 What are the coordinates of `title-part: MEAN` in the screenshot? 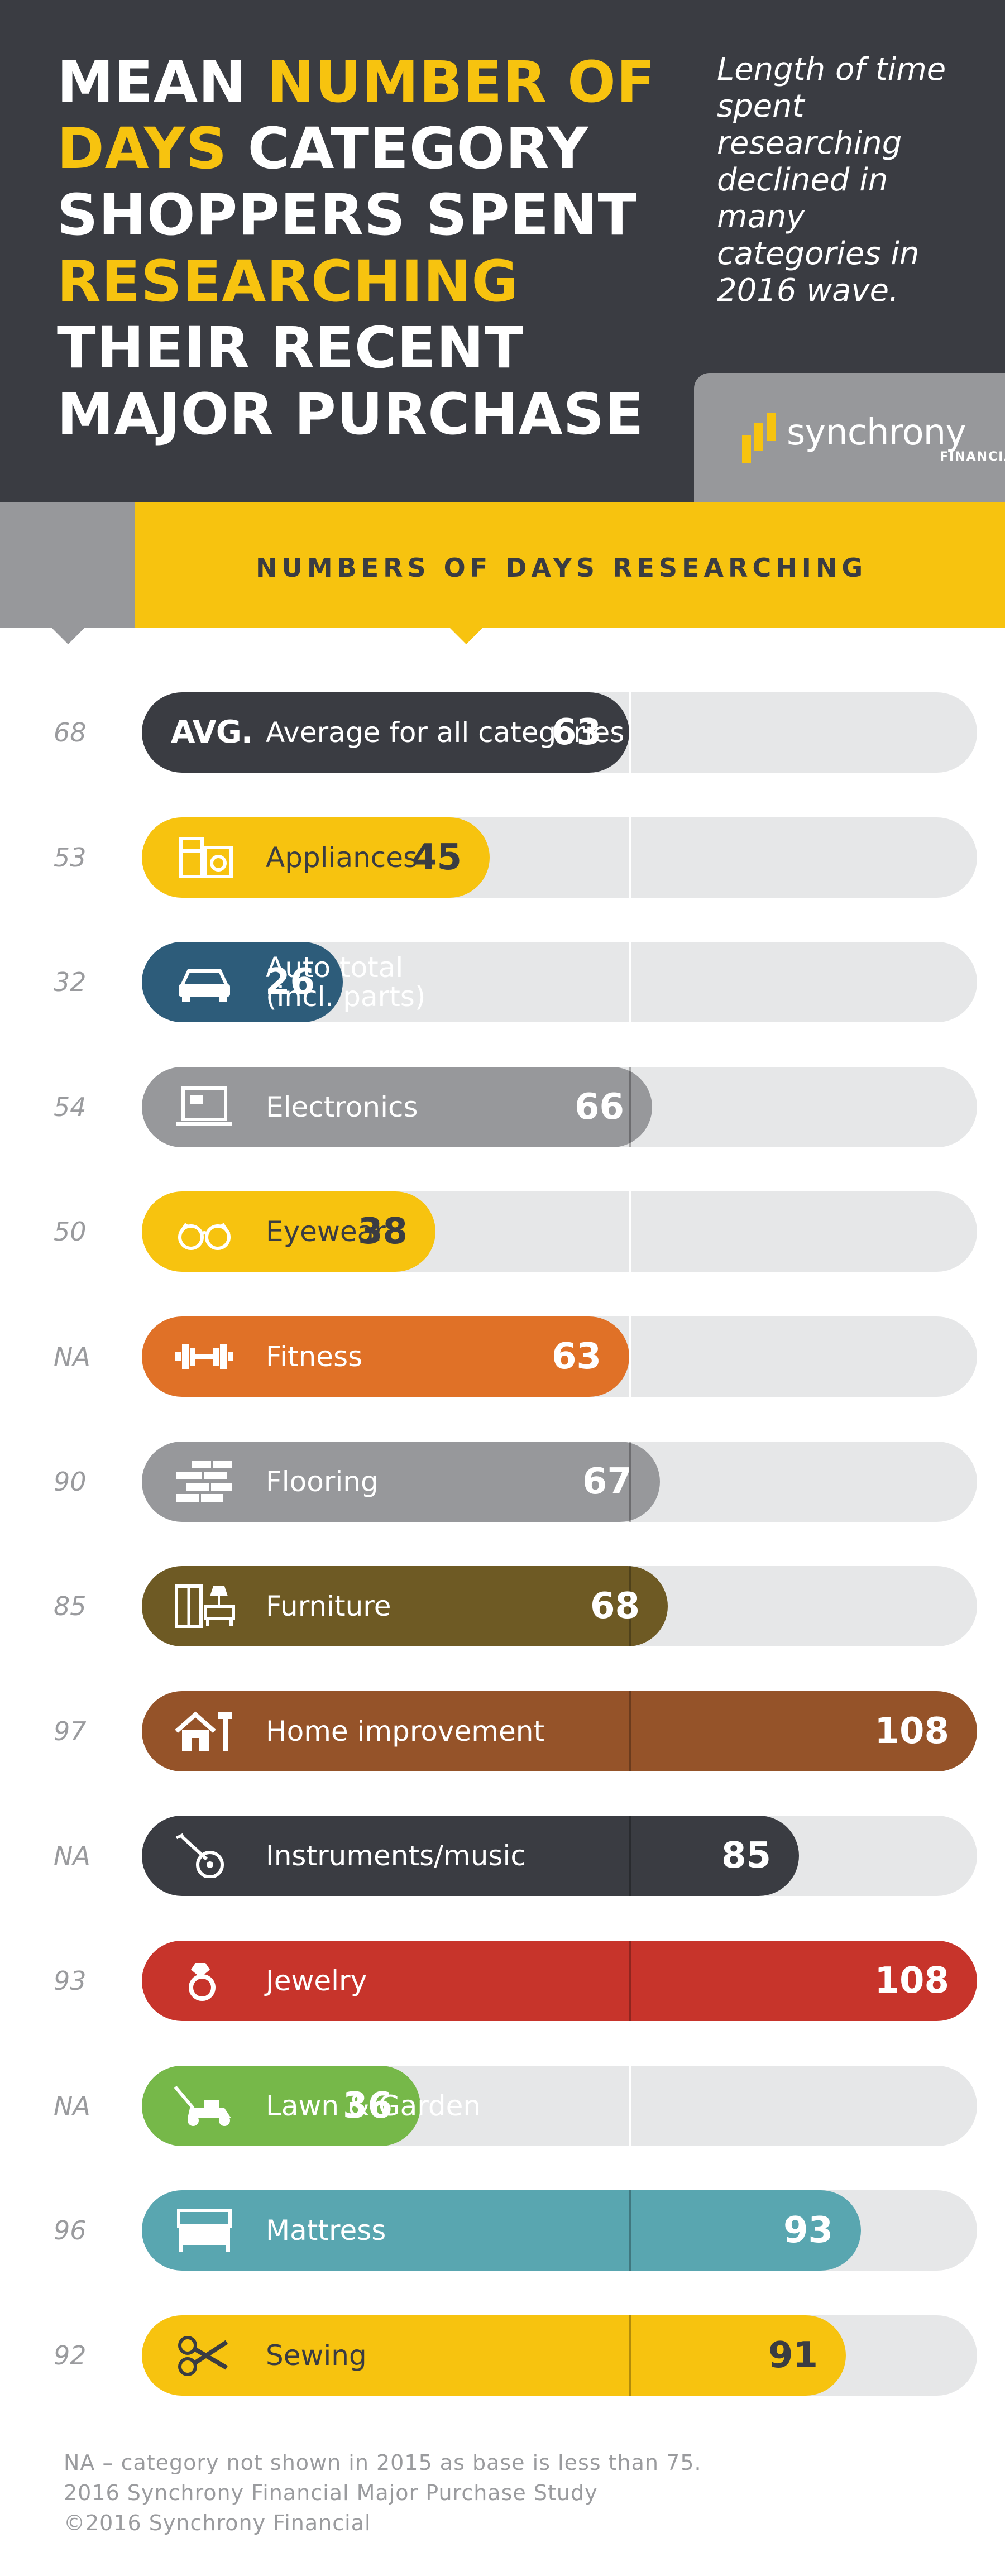 It's located at (162, 82).